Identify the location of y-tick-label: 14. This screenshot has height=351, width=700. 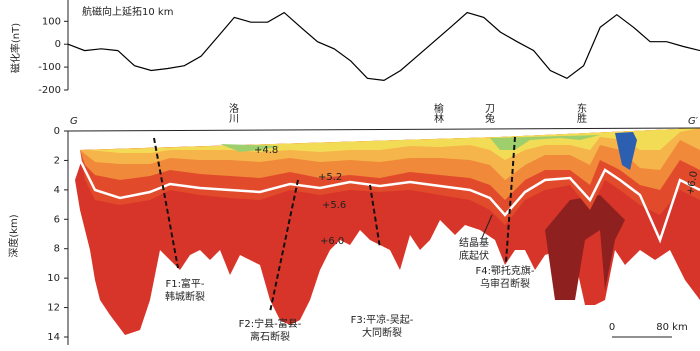
(53, 337).